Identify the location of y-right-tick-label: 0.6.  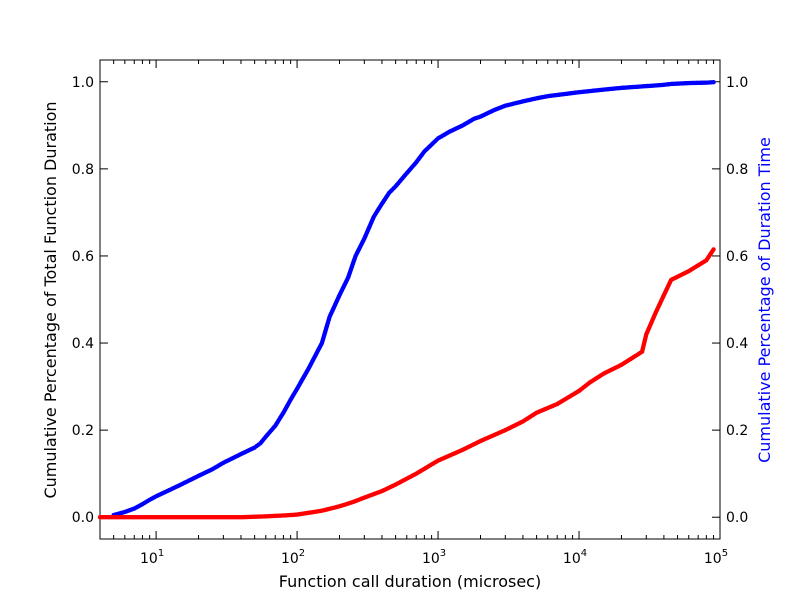
(737, 257).